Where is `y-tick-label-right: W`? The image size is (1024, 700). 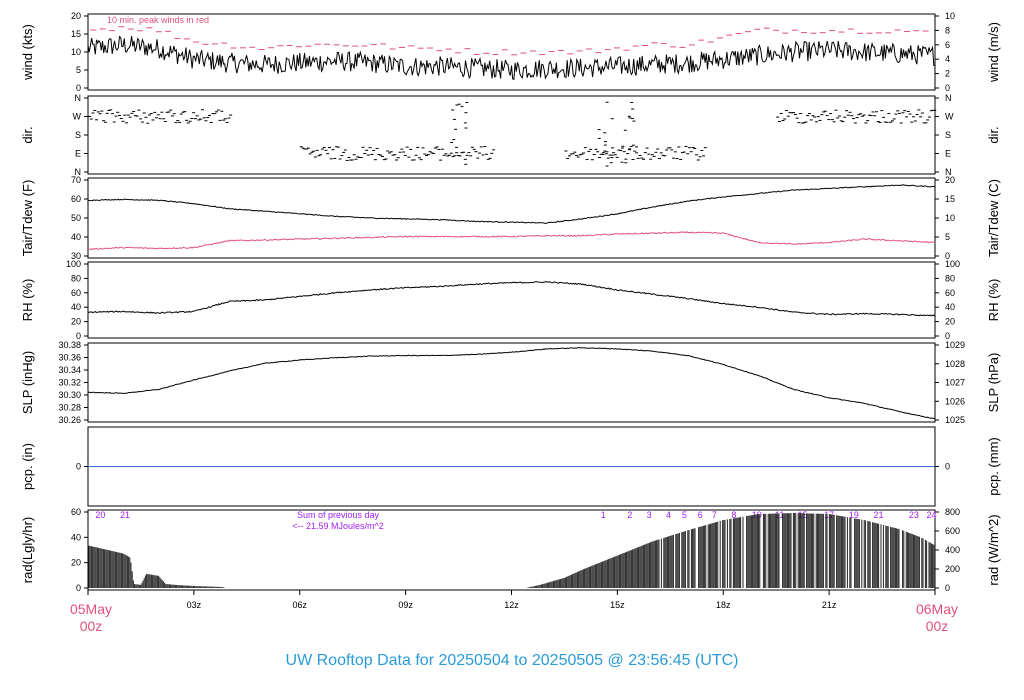
y-tick-label-right: W is located at coordinates (949, 117).